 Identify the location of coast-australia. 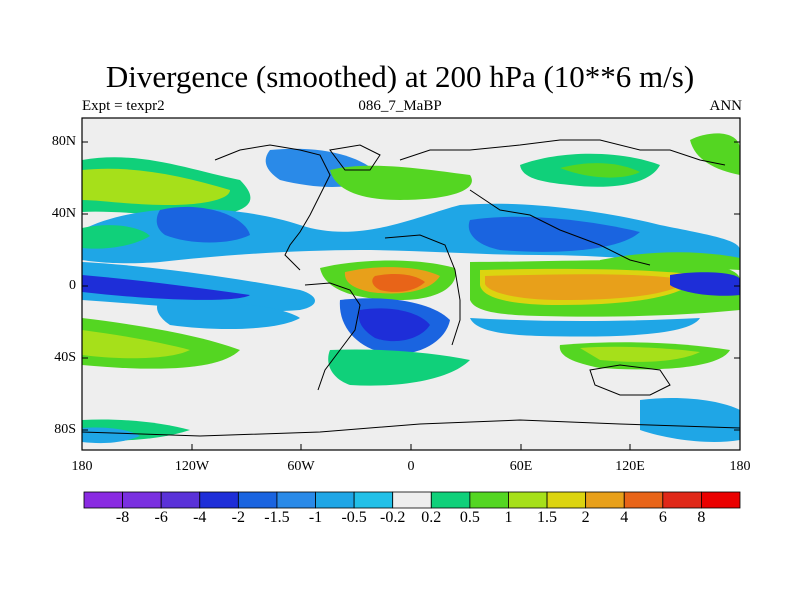
(630, 380).